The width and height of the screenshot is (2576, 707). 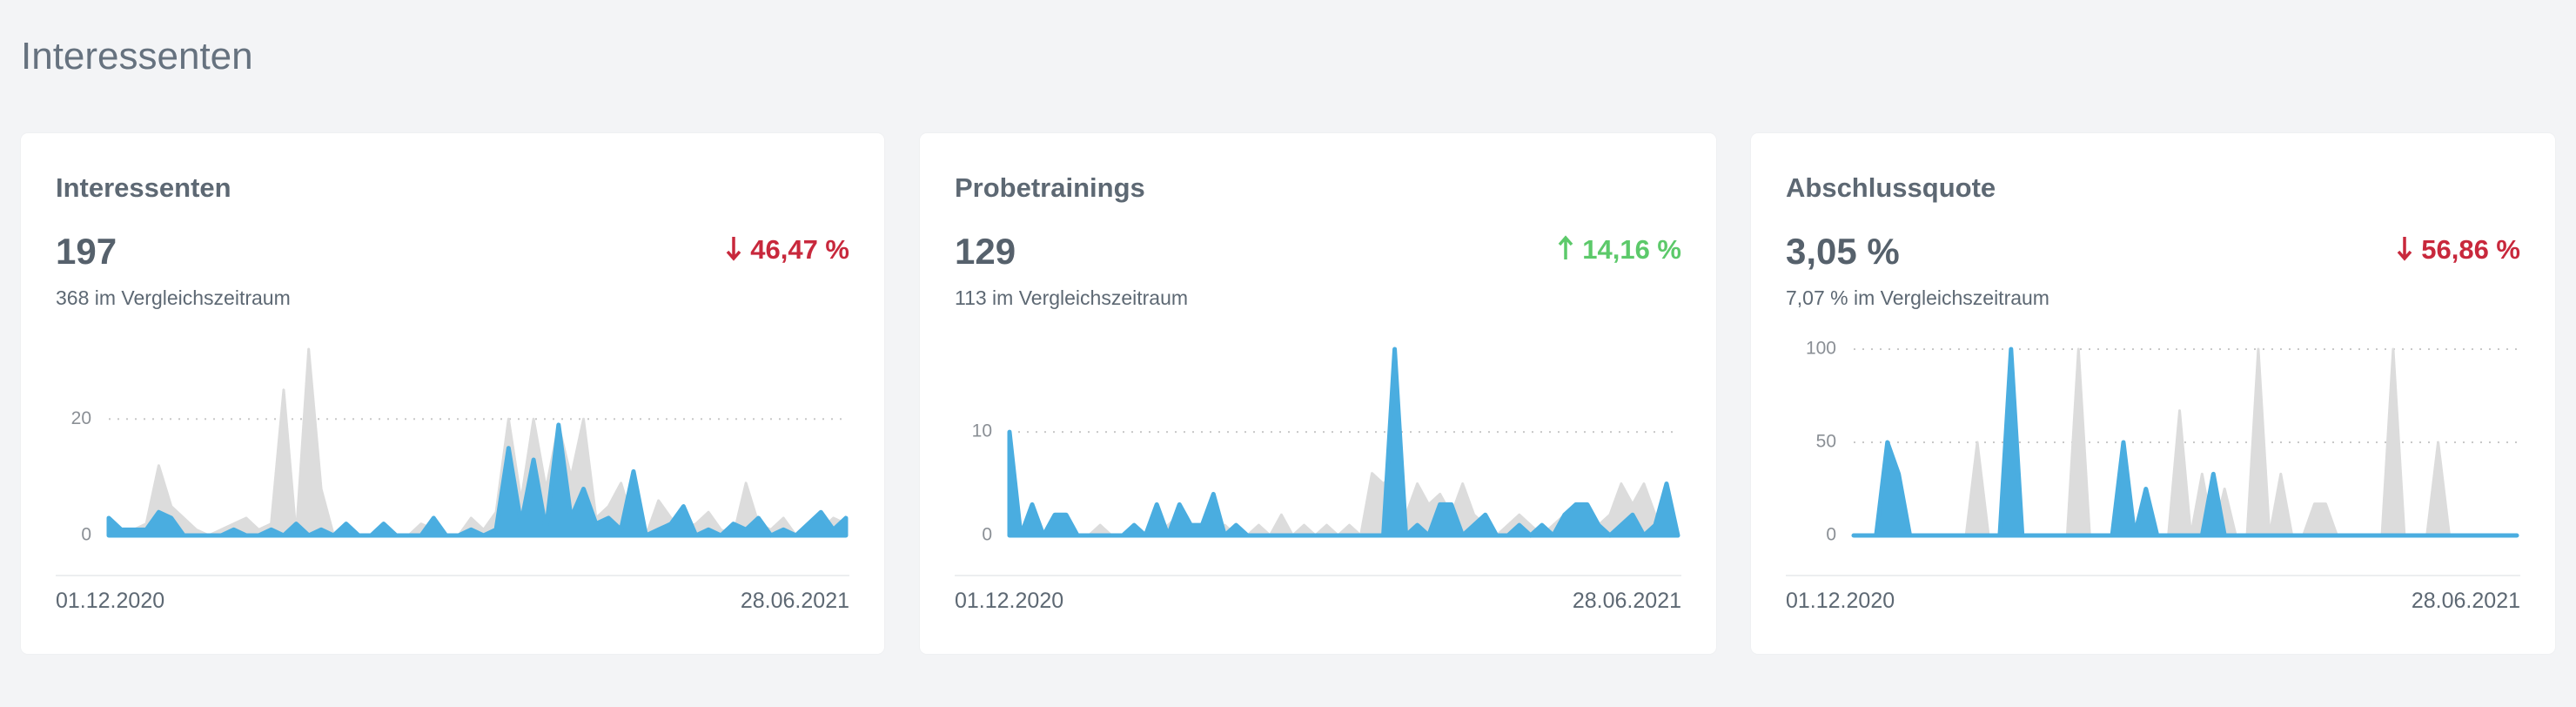 What do you see at coordinates (81, 418) in the screenshot?
I see `y-tick-label: 20` at bounding box center [81, 418].